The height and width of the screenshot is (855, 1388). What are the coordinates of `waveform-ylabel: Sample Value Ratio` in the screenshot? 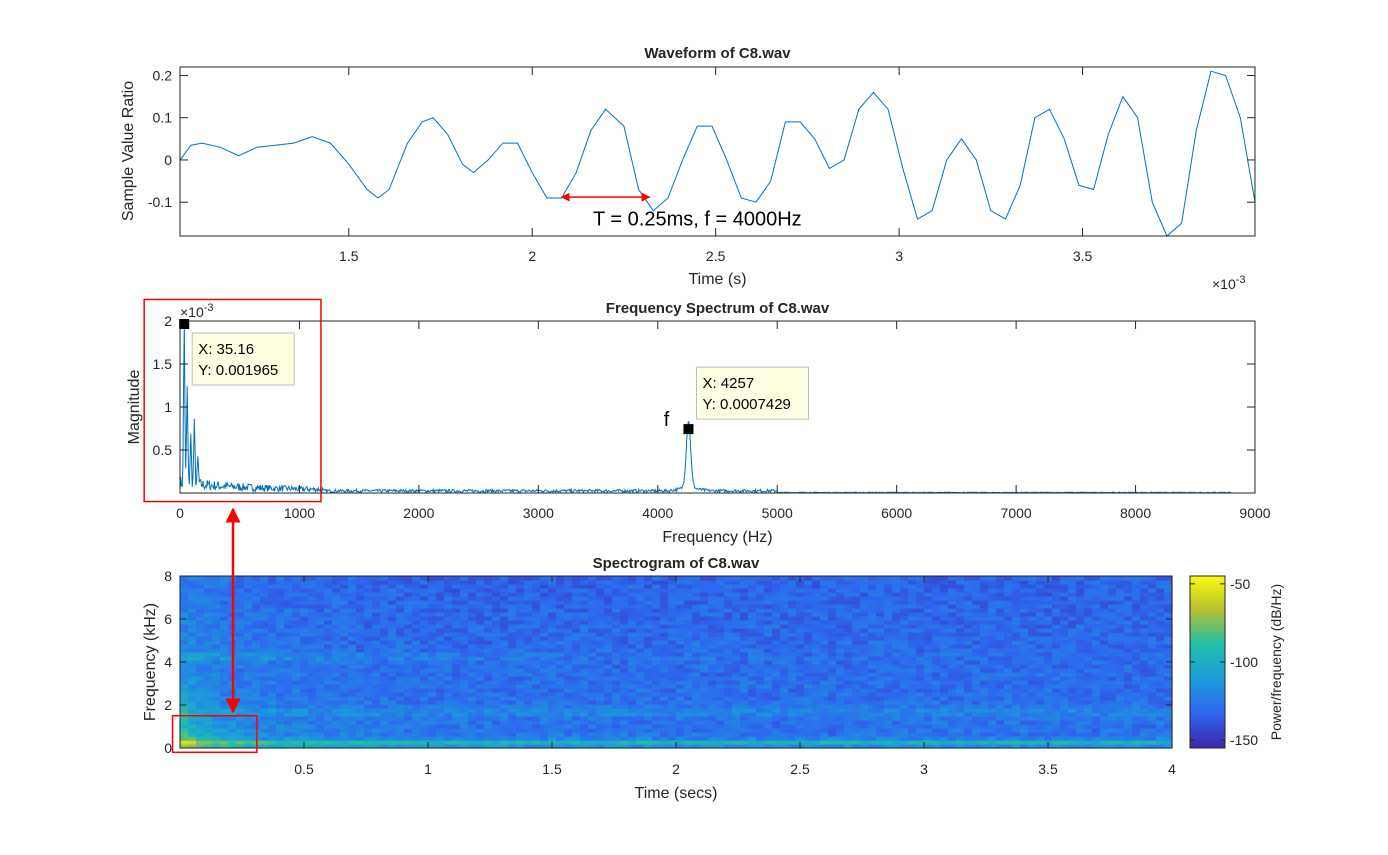 It's located at (128, 151).